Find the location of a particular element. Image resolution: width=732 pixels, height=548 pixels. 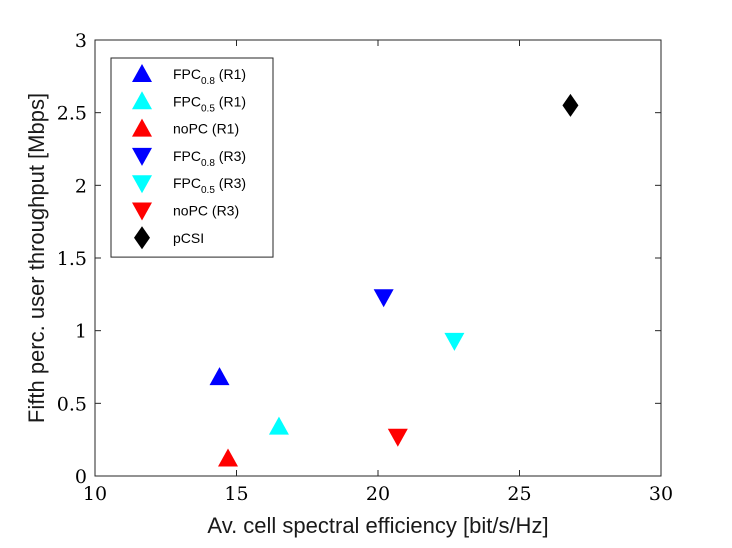

legend-label: noPC (R1) is located at coordinates (206, 129).